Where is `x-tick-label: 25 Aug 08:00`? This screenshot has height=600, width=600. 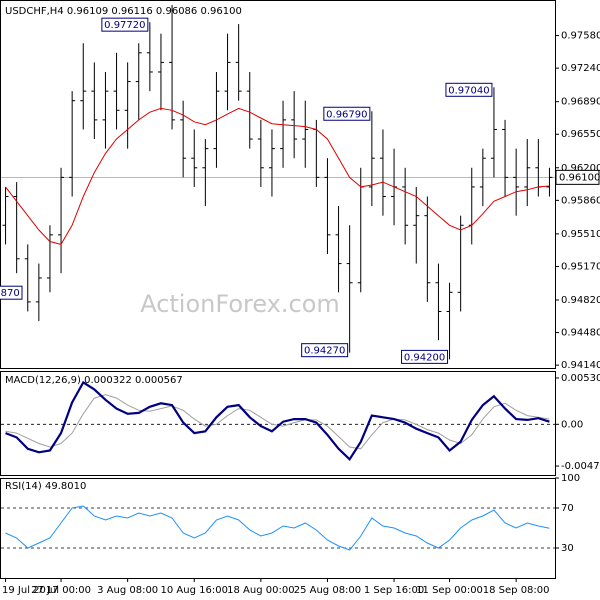
x-tick-label: 25 Aug 08:00 is located at coordinates (327, 590).